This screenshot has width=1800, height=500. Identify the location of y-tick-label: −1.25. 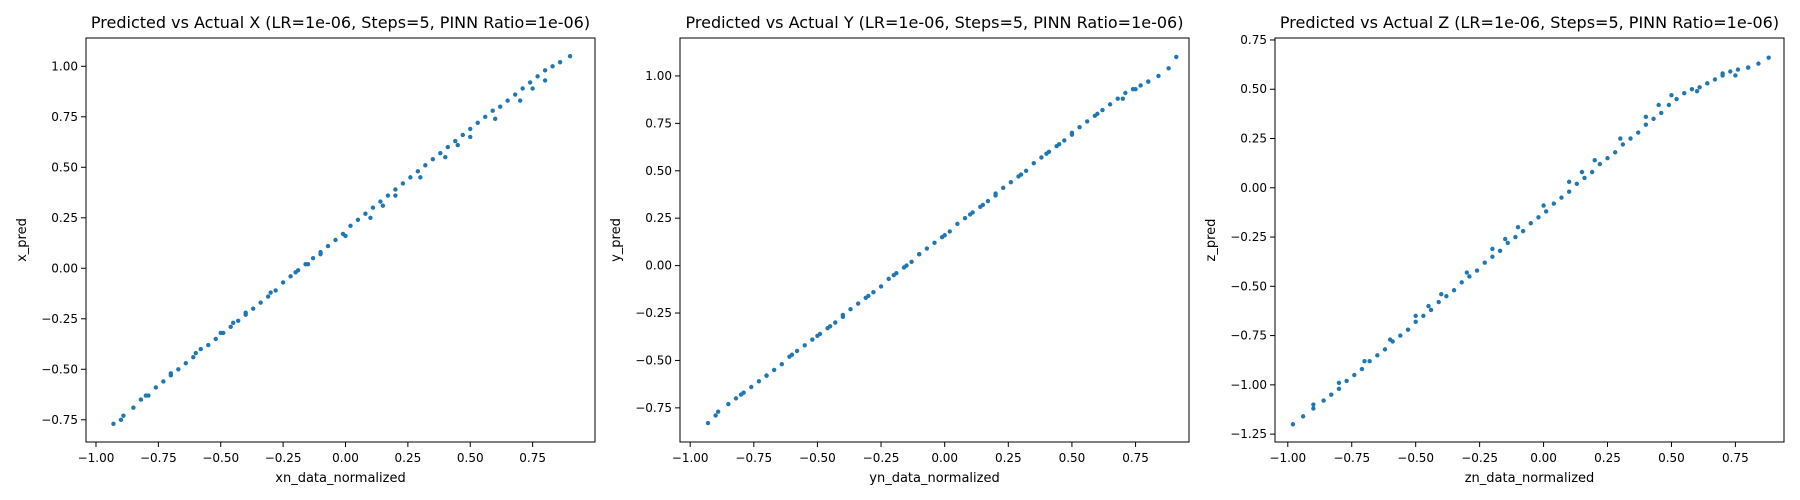
(1248, 434).